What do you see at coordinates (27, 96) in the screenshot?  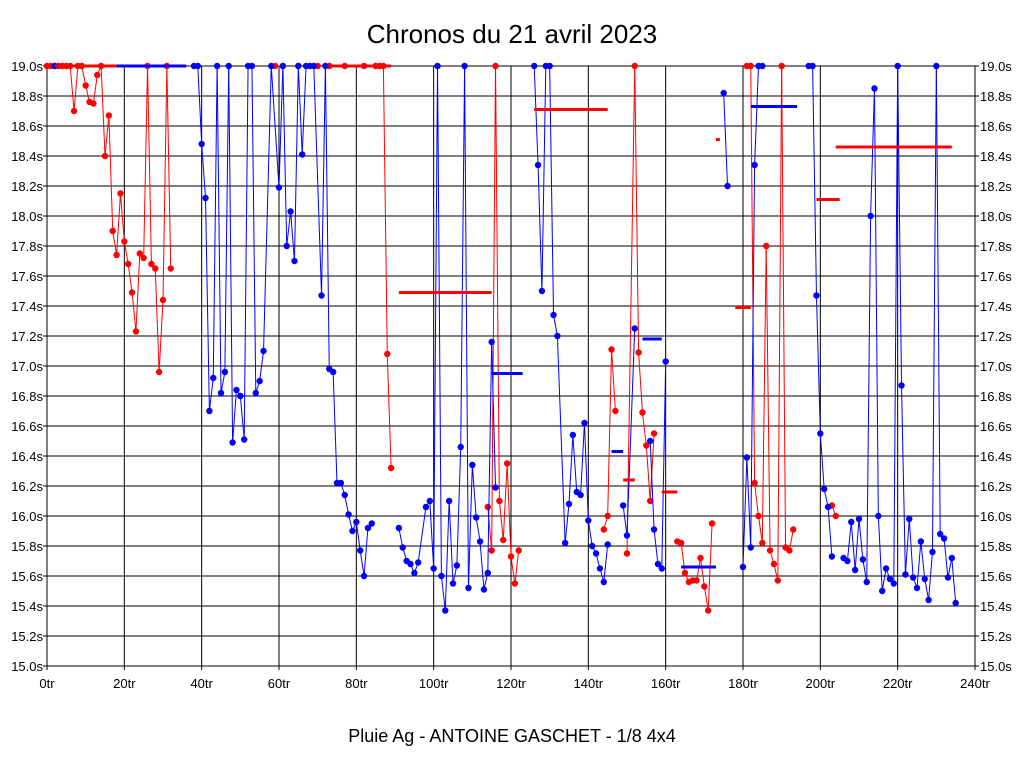 I see `y-tick-label-left: 18.8s` at bounding box center [27, 96].